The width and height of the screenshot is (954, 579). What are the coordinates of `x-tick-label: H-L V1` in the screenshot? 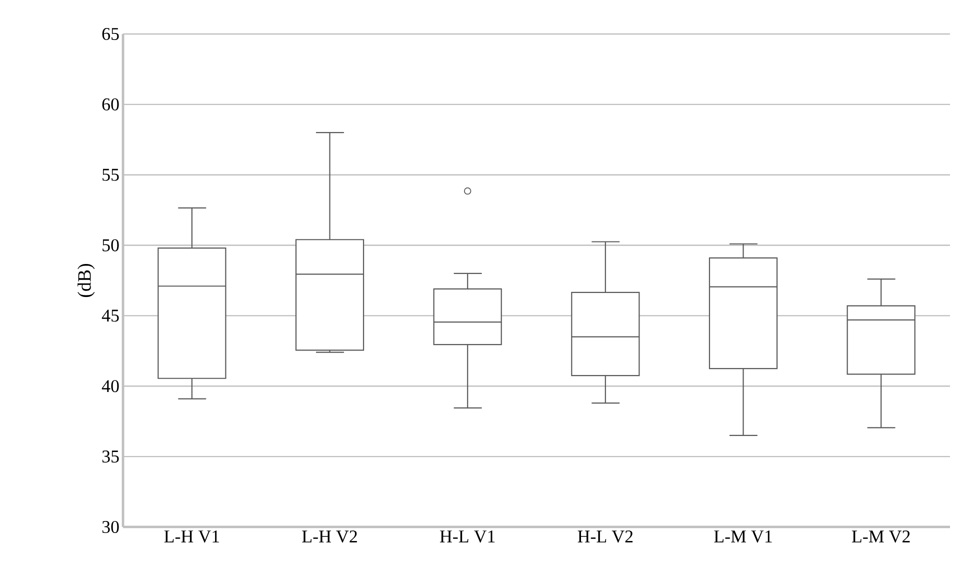 It's located at (467, 536).